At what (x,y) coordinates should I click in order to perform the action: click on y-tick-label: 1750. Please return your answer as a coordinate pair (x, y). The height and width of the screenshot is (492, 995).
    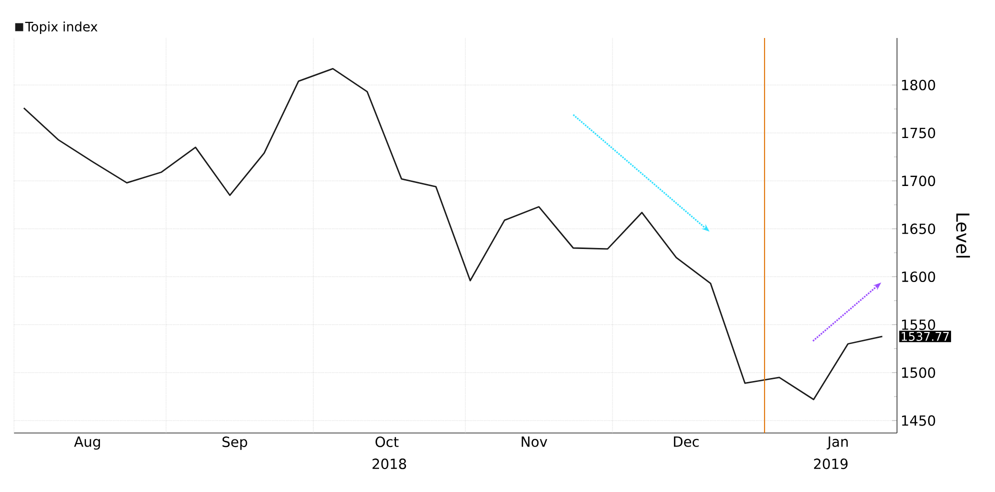
    Looking at the image, I should click on (919, 133).